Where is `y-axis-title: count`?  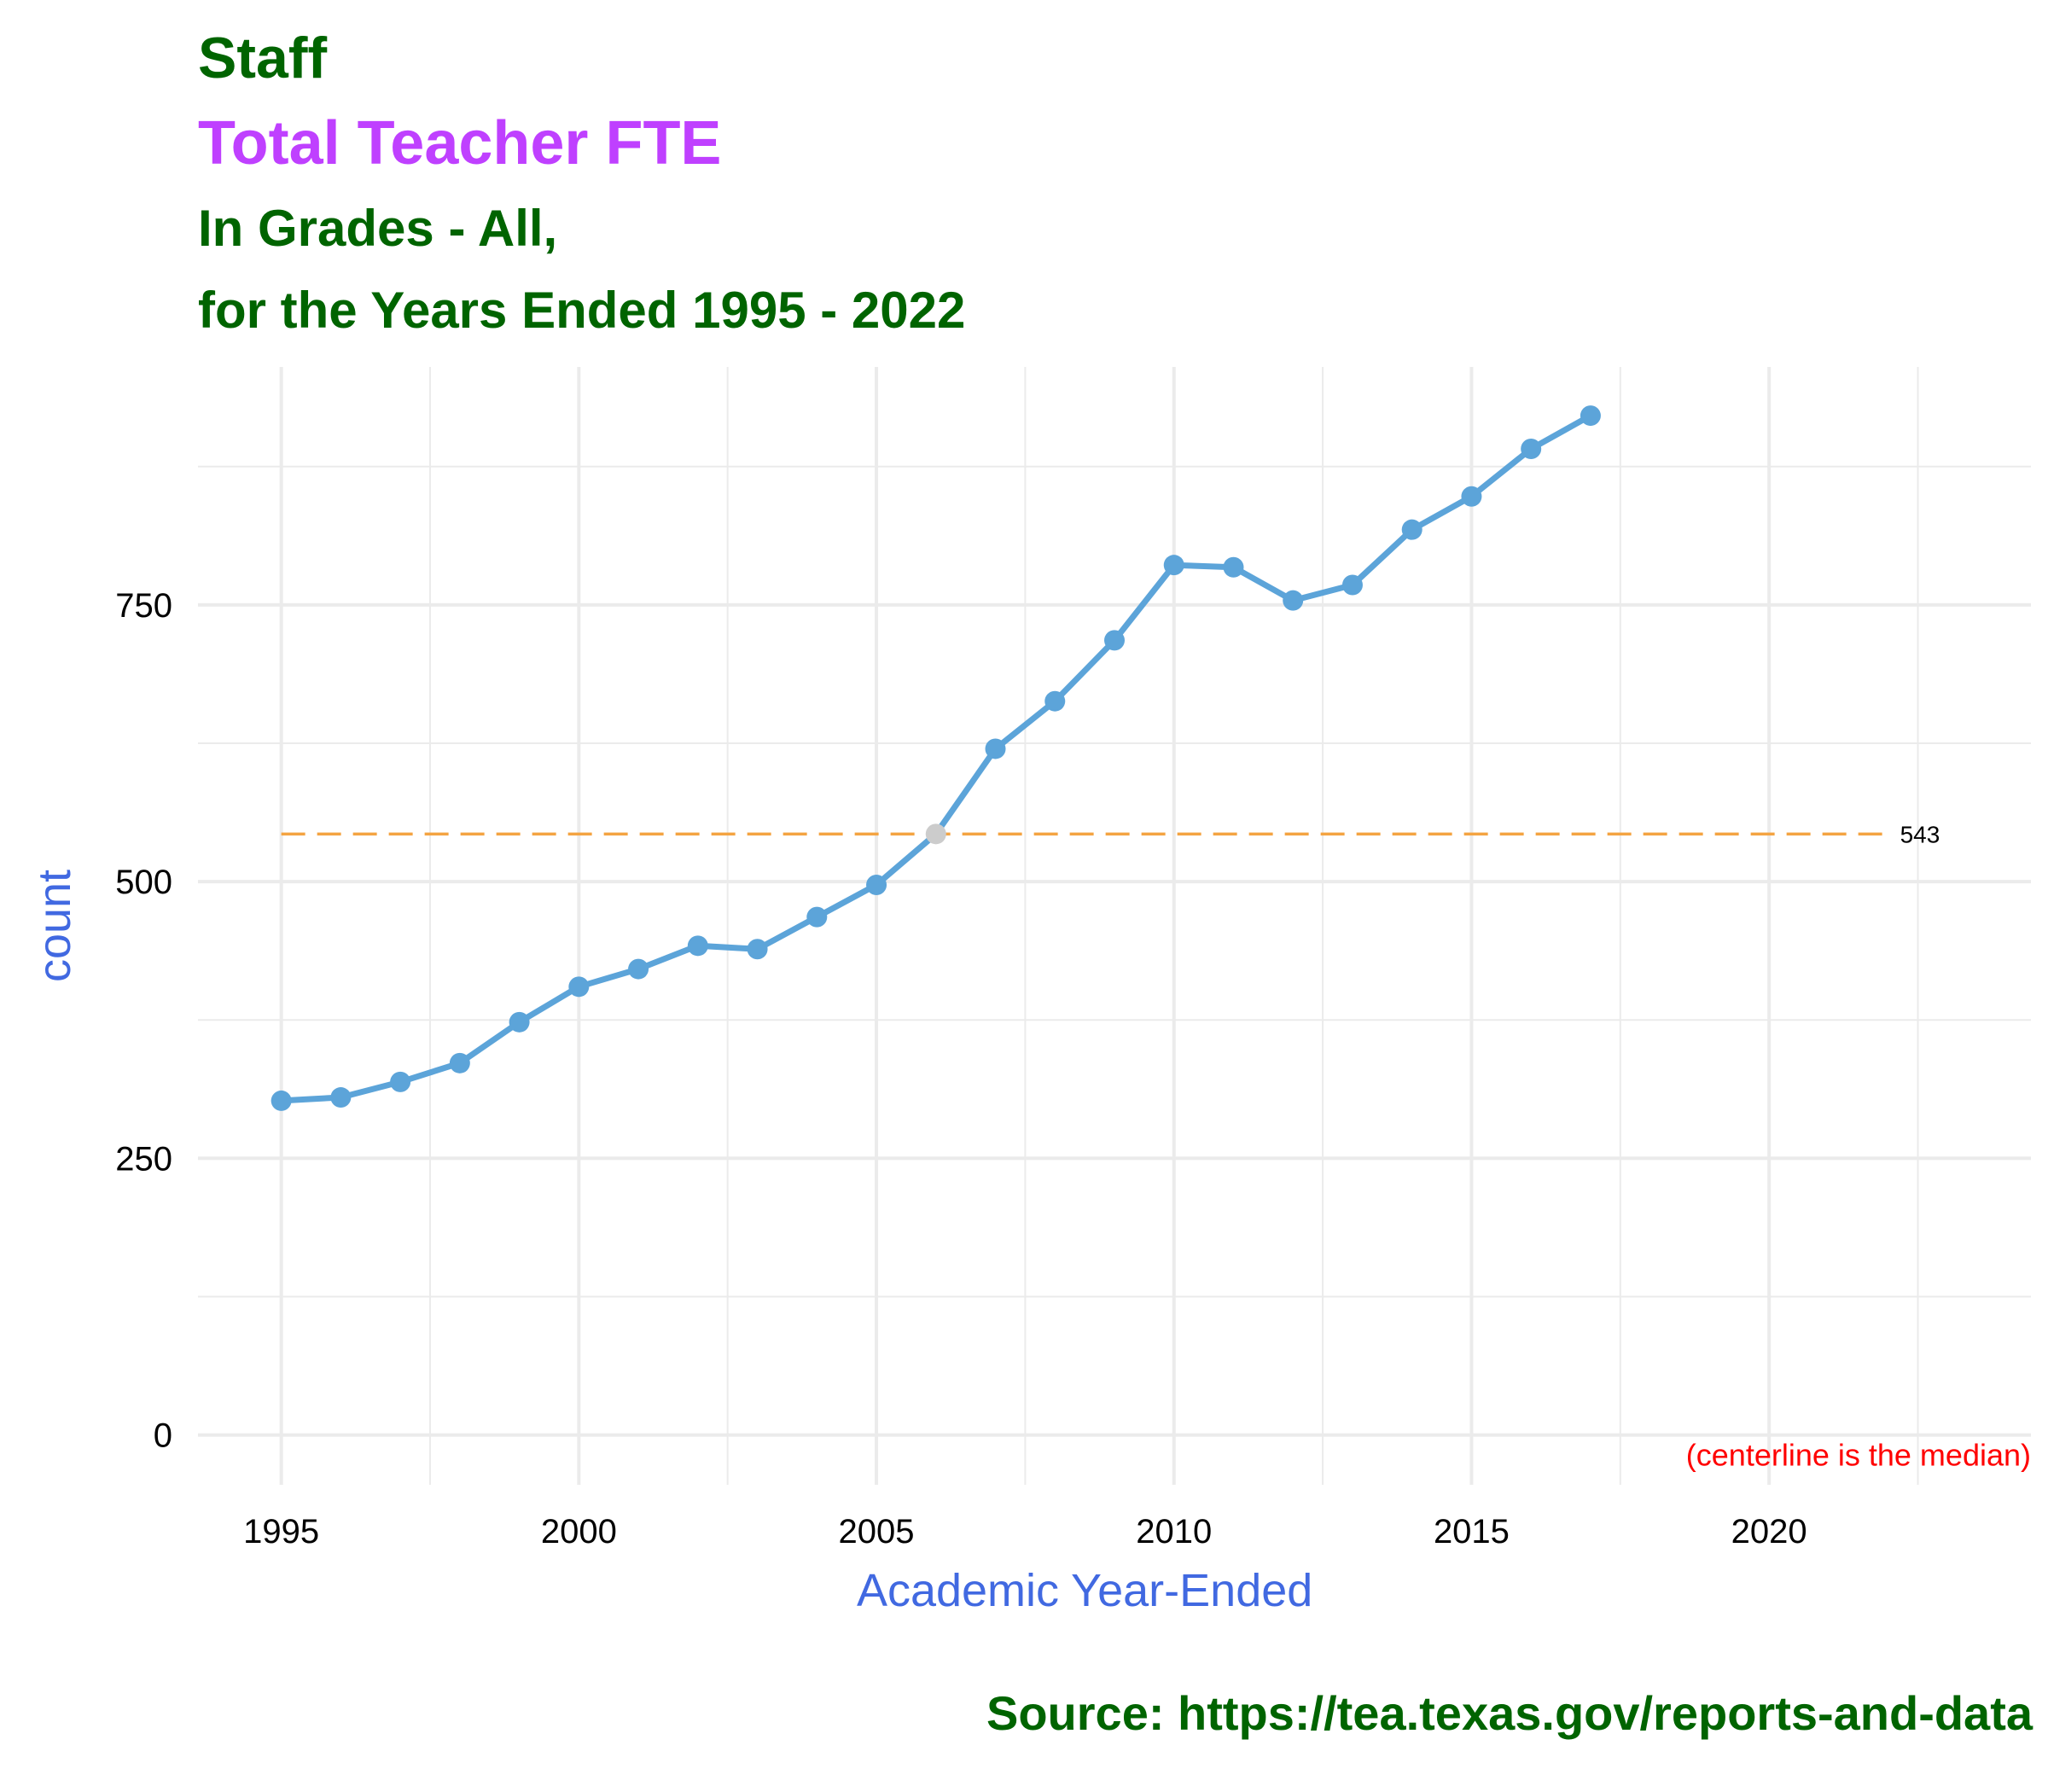
y-axis-title: count is located at coordinates (54, 926).